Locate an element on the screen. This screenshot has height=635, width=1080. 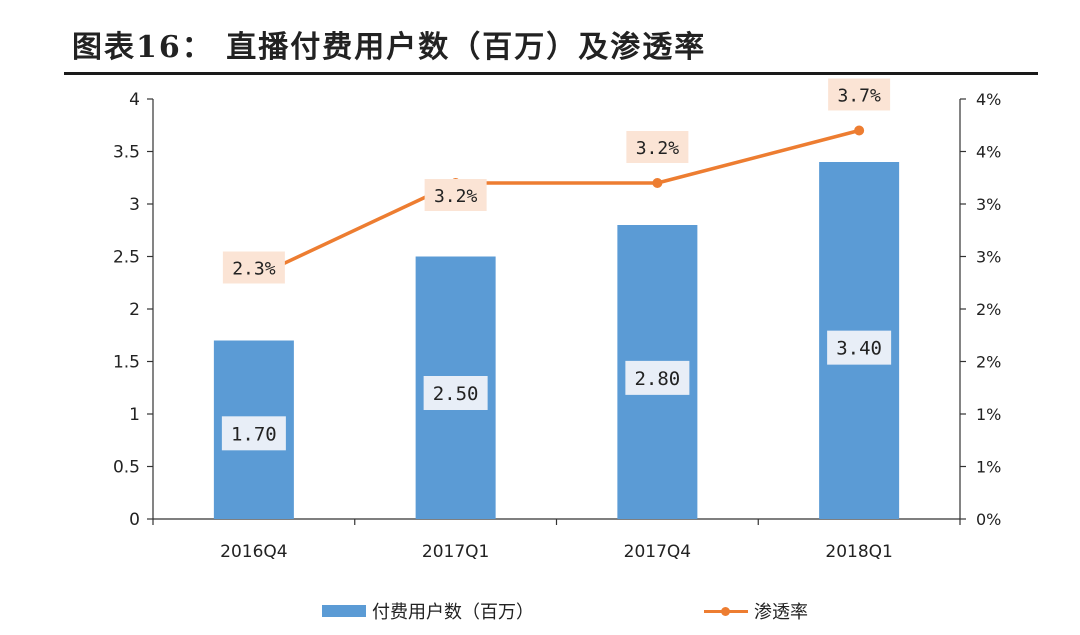
y-left-tick-label: 1 is located at coordinates (134, 415).